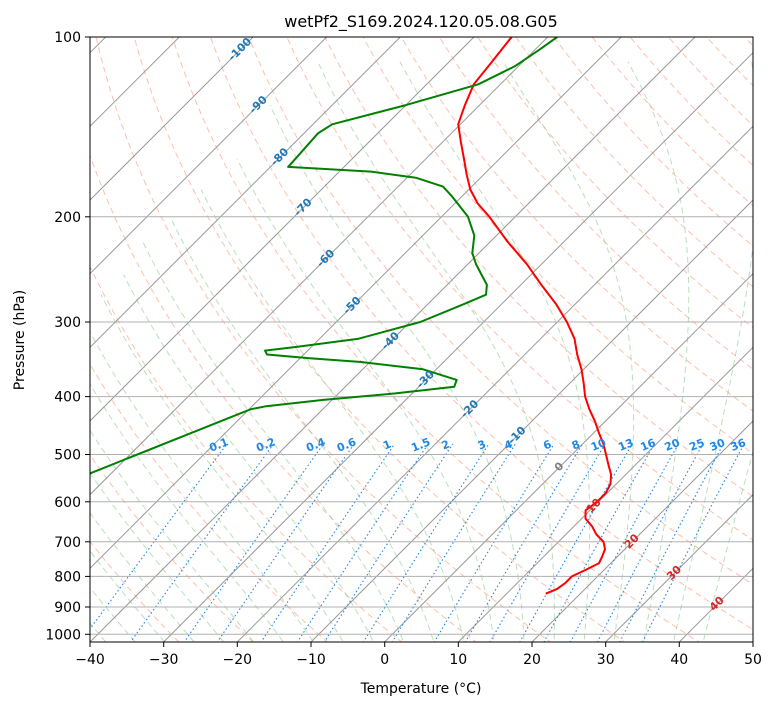 This screenshot has width=775, height=708. Describe the element at coordinates (421, 689) in the screenshot. I see `x-axis-label: Temperature (°C)` at that location.